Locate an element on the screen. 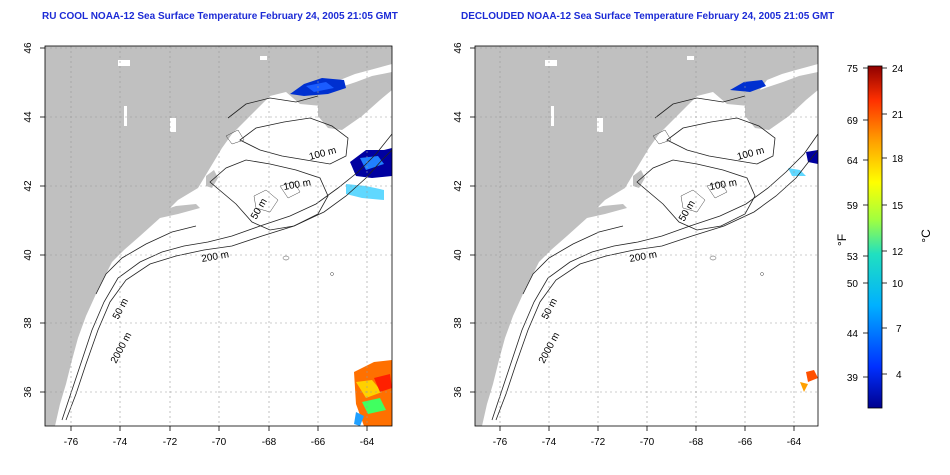 The width and height of the screenshot is (950, 475). left-long-island is located at coordinates (179, 211).